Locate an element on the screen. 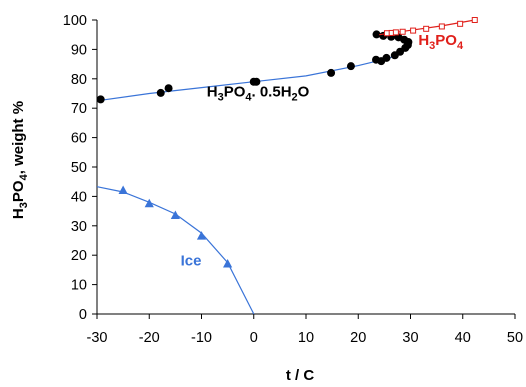 The image size is (526, 387). x-axis-label: t / C is located at coordinates (300, 375).